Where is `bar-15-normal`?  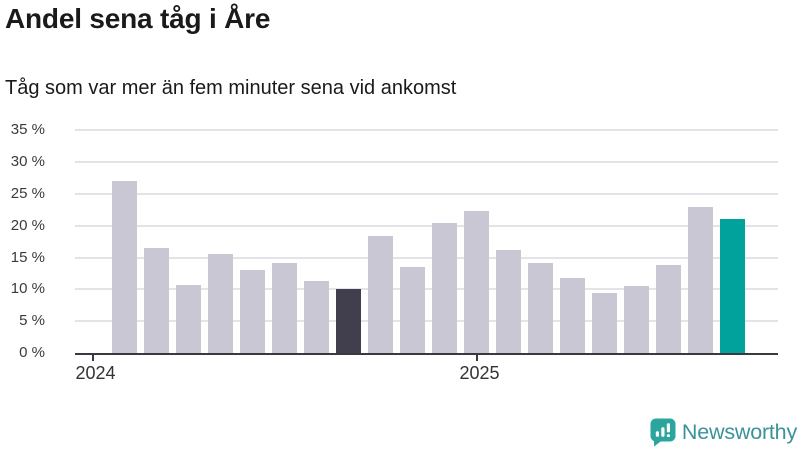
bar-15-normal is located at coordinates (572, 315).